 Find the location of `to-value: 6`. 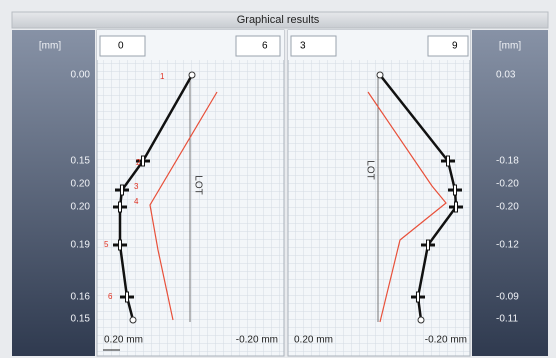

to-value: 6 is located at coordinates (265, 46).